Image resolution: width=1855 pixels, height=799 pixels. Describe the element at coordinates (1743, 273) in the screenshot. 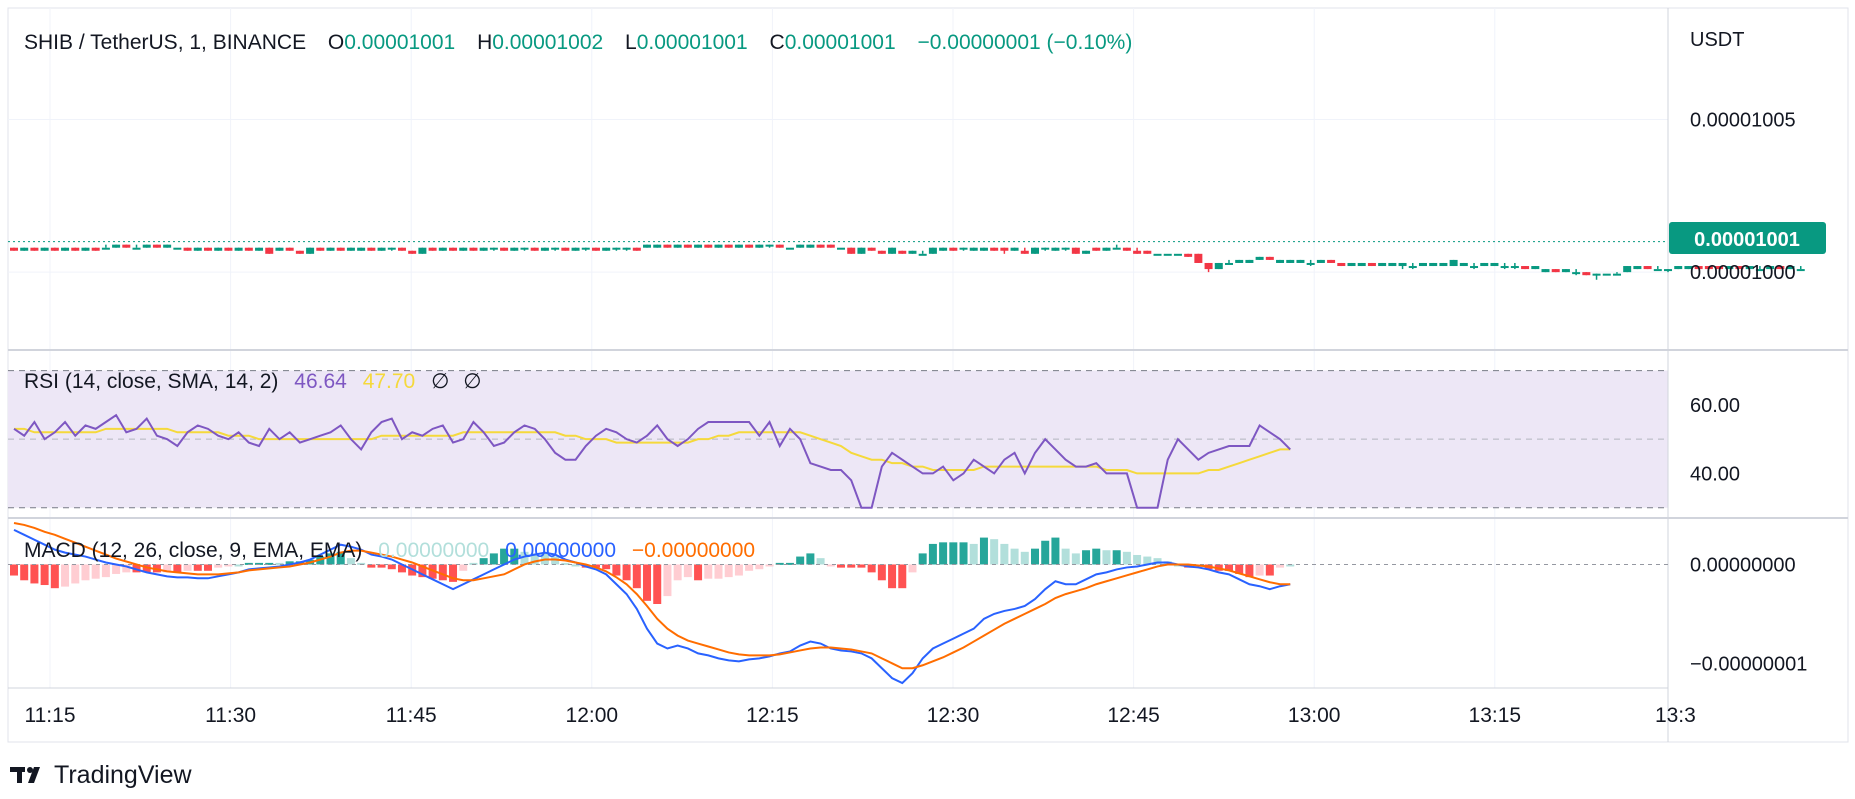

I see `price-tick-label: 0.00001000` at that location.